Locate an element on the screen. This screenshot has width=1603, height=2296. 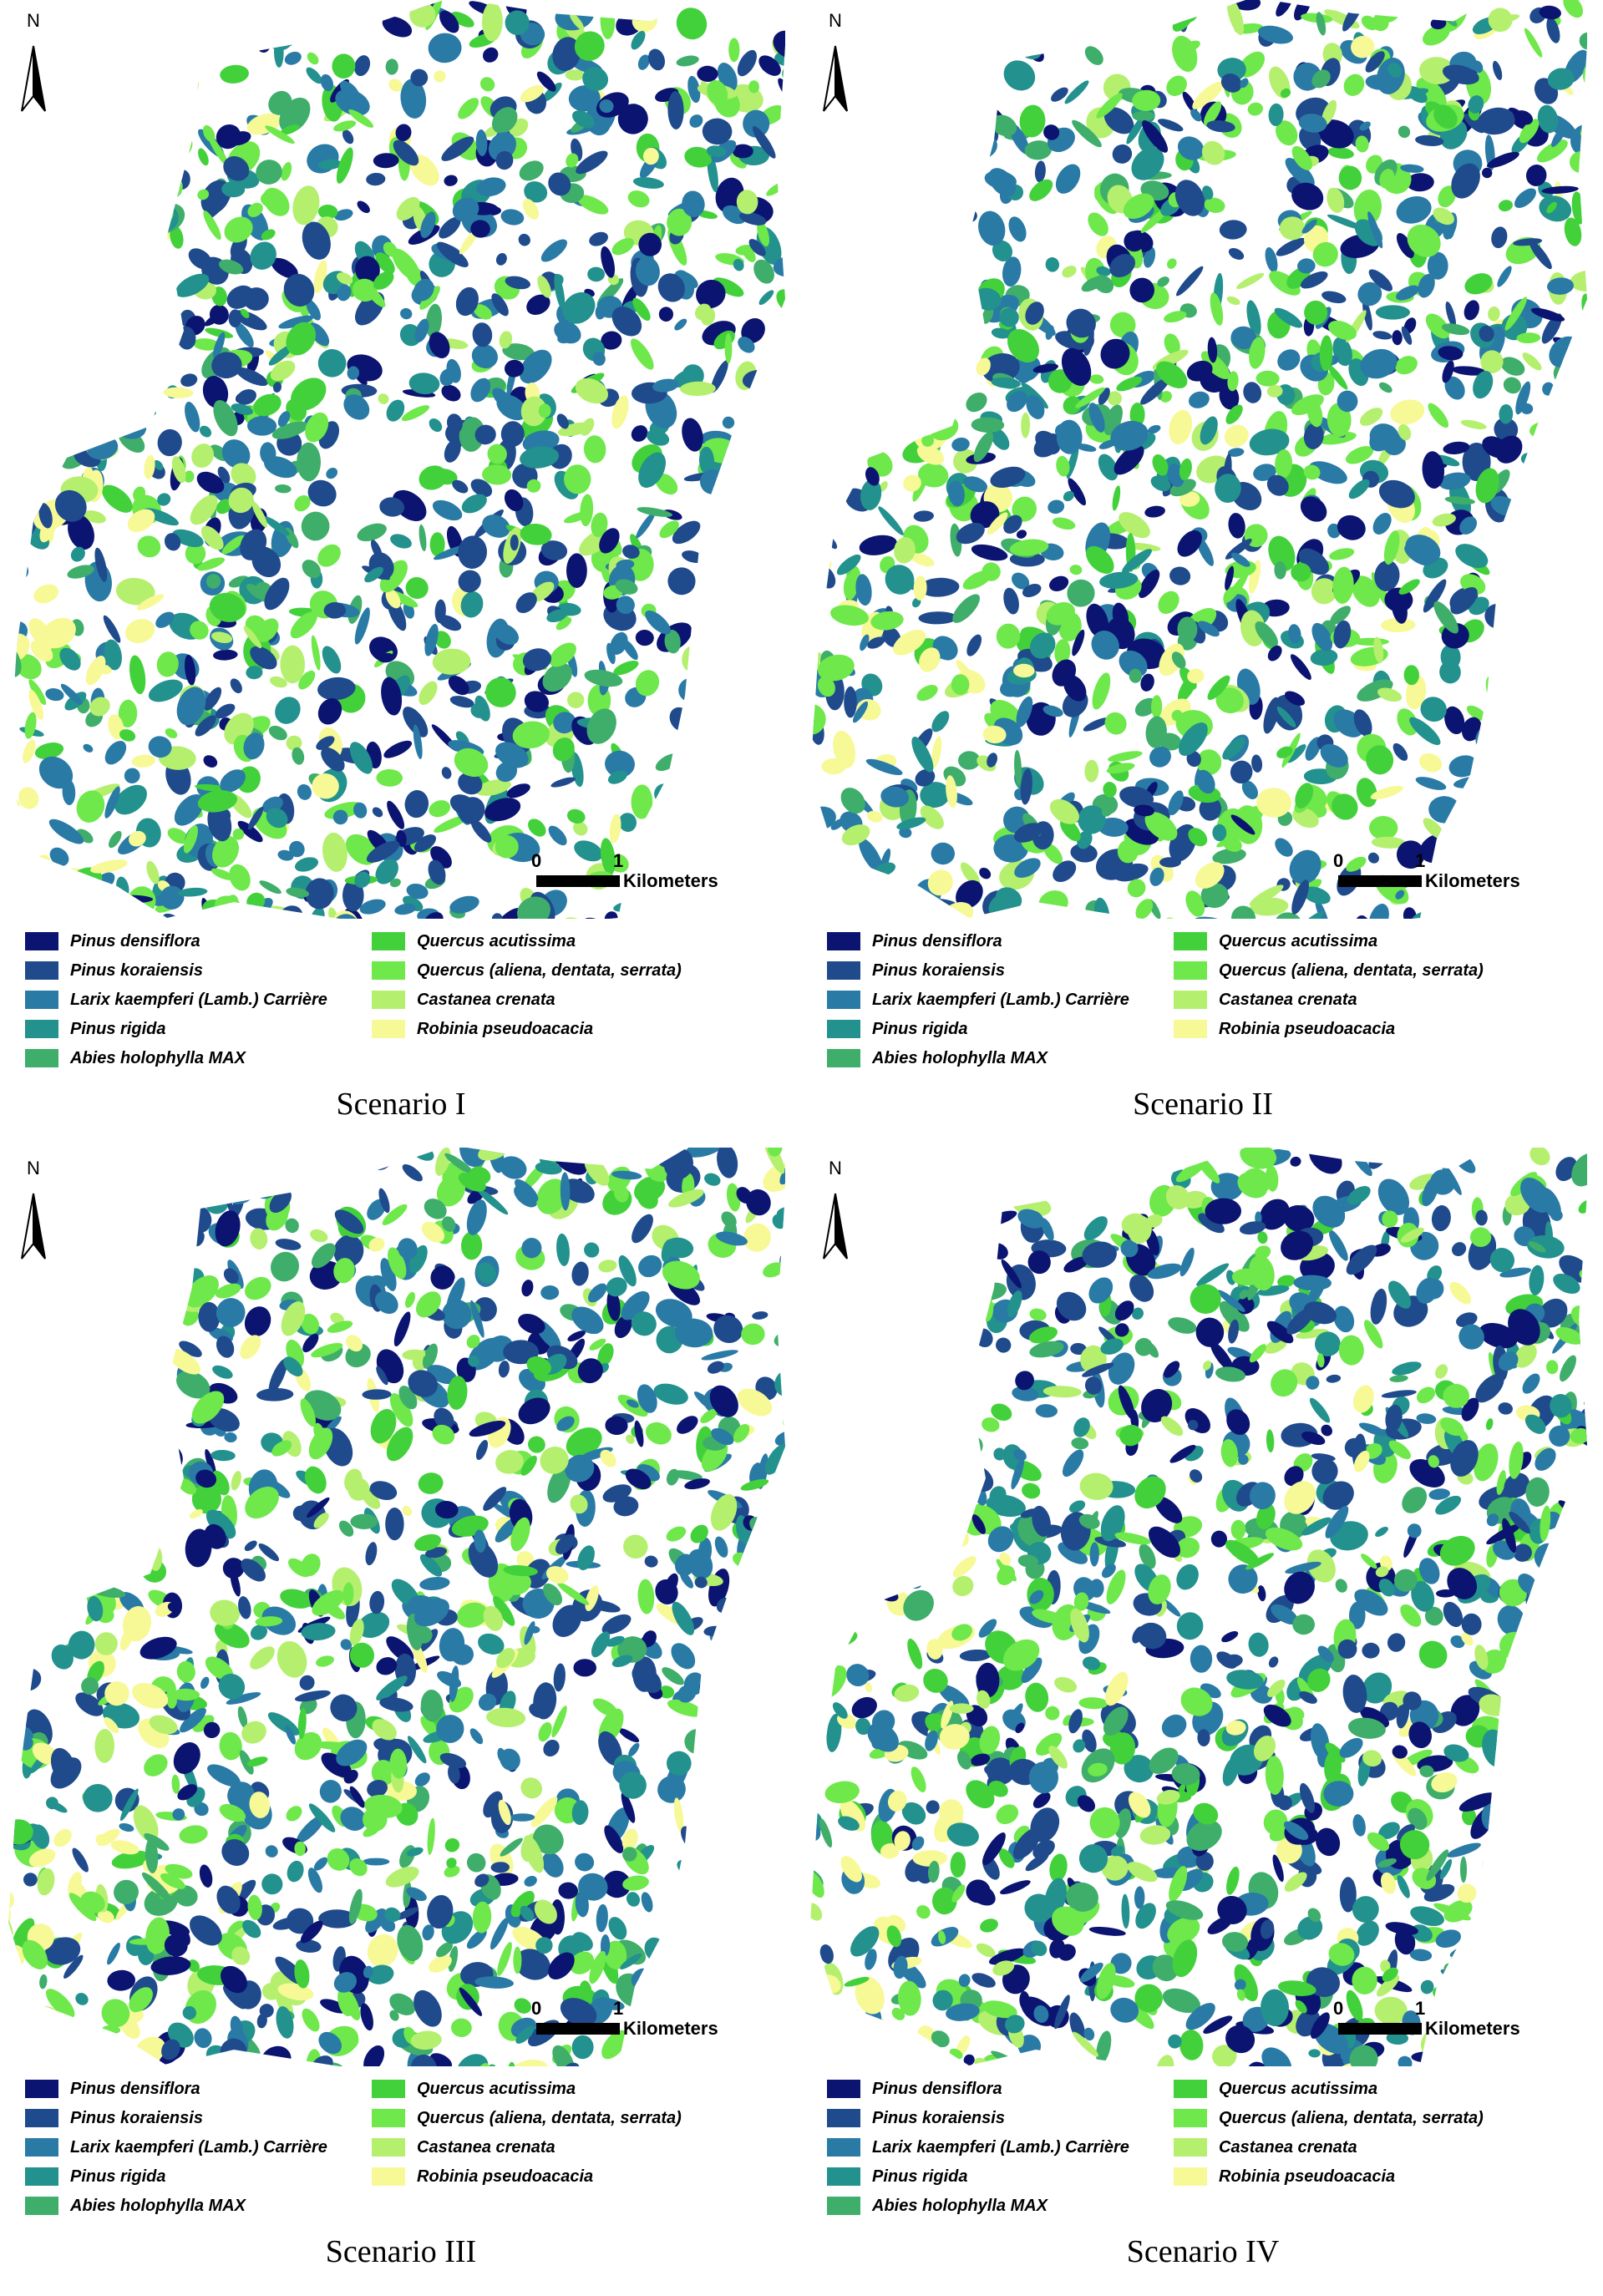
north-arrow-icon: N is located at coordinates (835, 1209).